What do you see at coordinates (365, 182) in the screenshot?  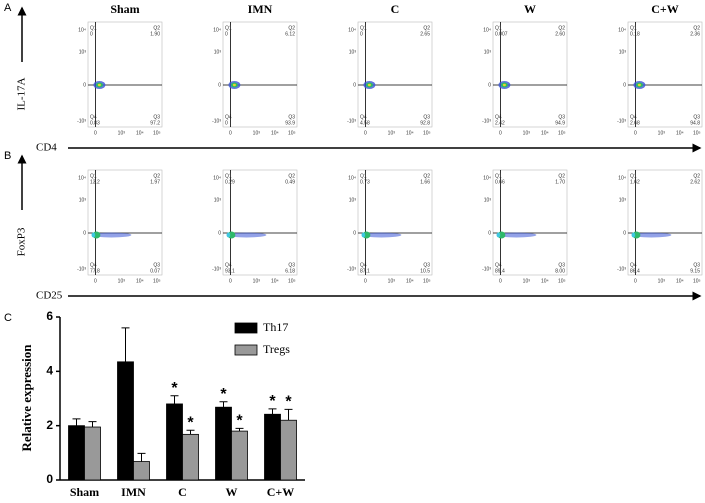 I see `quadrant-value: 0.73` at bounding box center [365, 182].